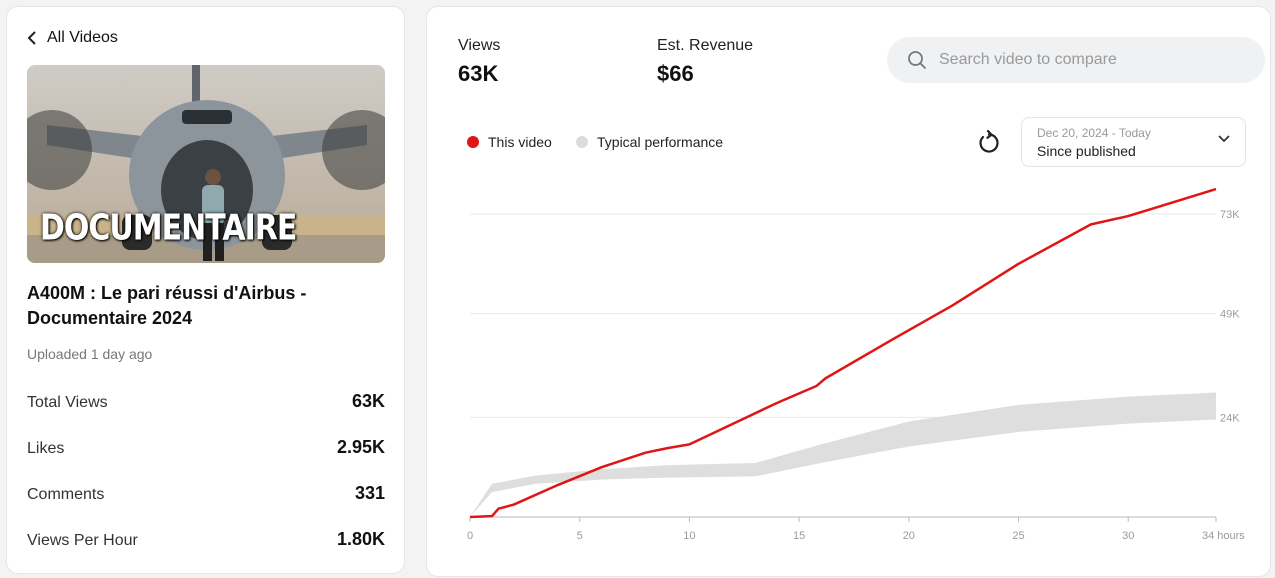 The height and width of the screenshot is (578, 1275). Describe the element at coordinates (1089, 60) in the screenshot. I see `search-input` at that location.